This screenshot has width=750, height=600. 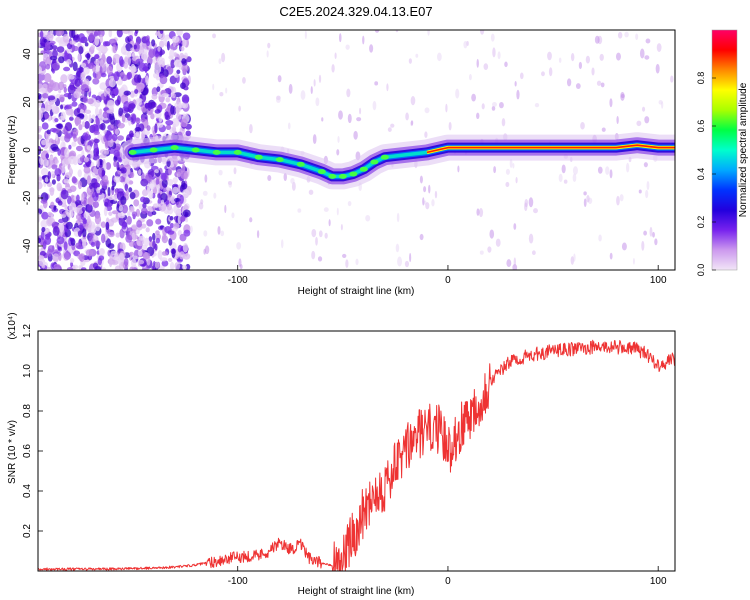 What do you see at coordinates (448, 280) in the screenshot?
I see `x-tick-label: 0` at bounding box center [448, 280].